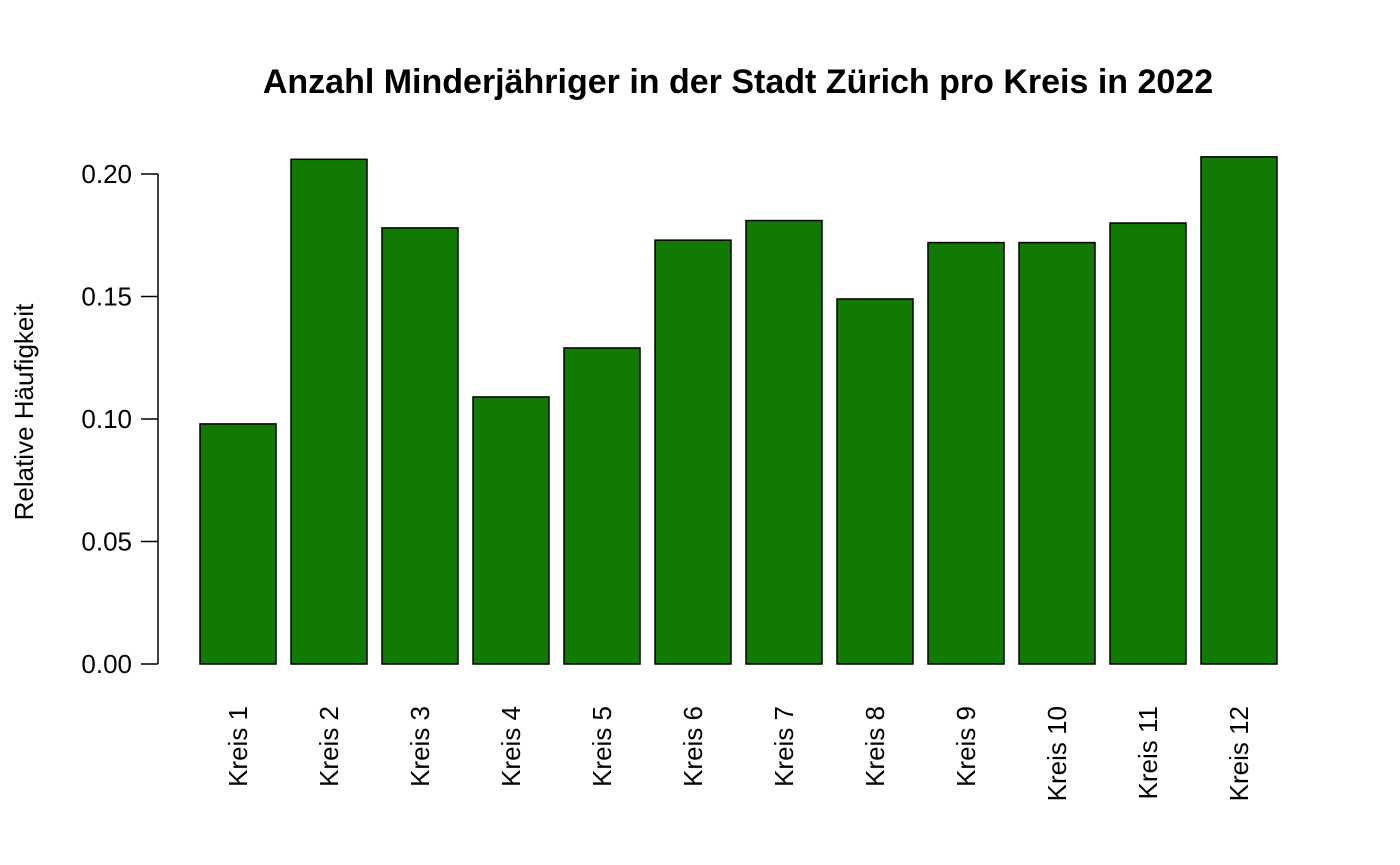 This screenshot has height=865, width=1400. Describe the element at coordinates (875, 746) in the screenshot. I see `x-tick-label: Kreis 8` at that location.